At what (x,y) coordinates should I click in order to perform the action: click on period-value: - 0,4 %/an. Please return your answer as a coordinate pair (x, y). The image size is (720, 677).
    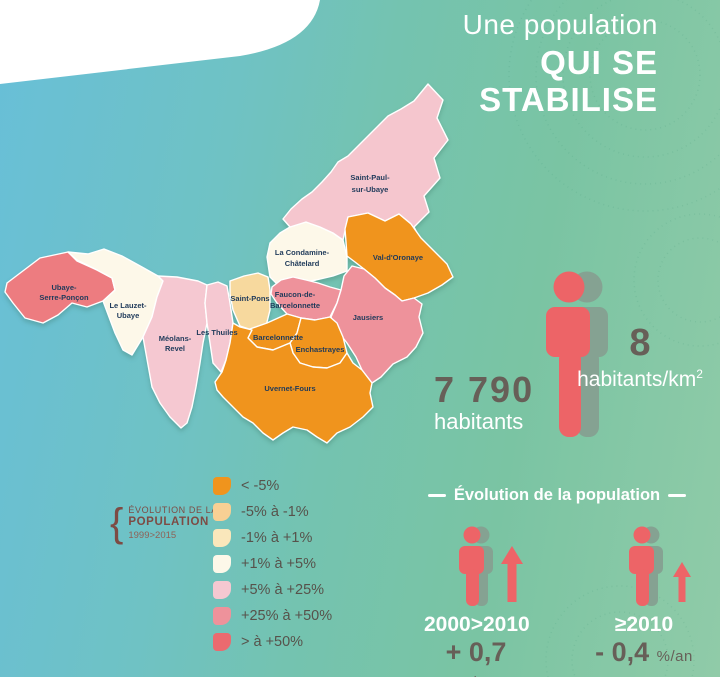
    Looking at the image, I should click on (644, 652).